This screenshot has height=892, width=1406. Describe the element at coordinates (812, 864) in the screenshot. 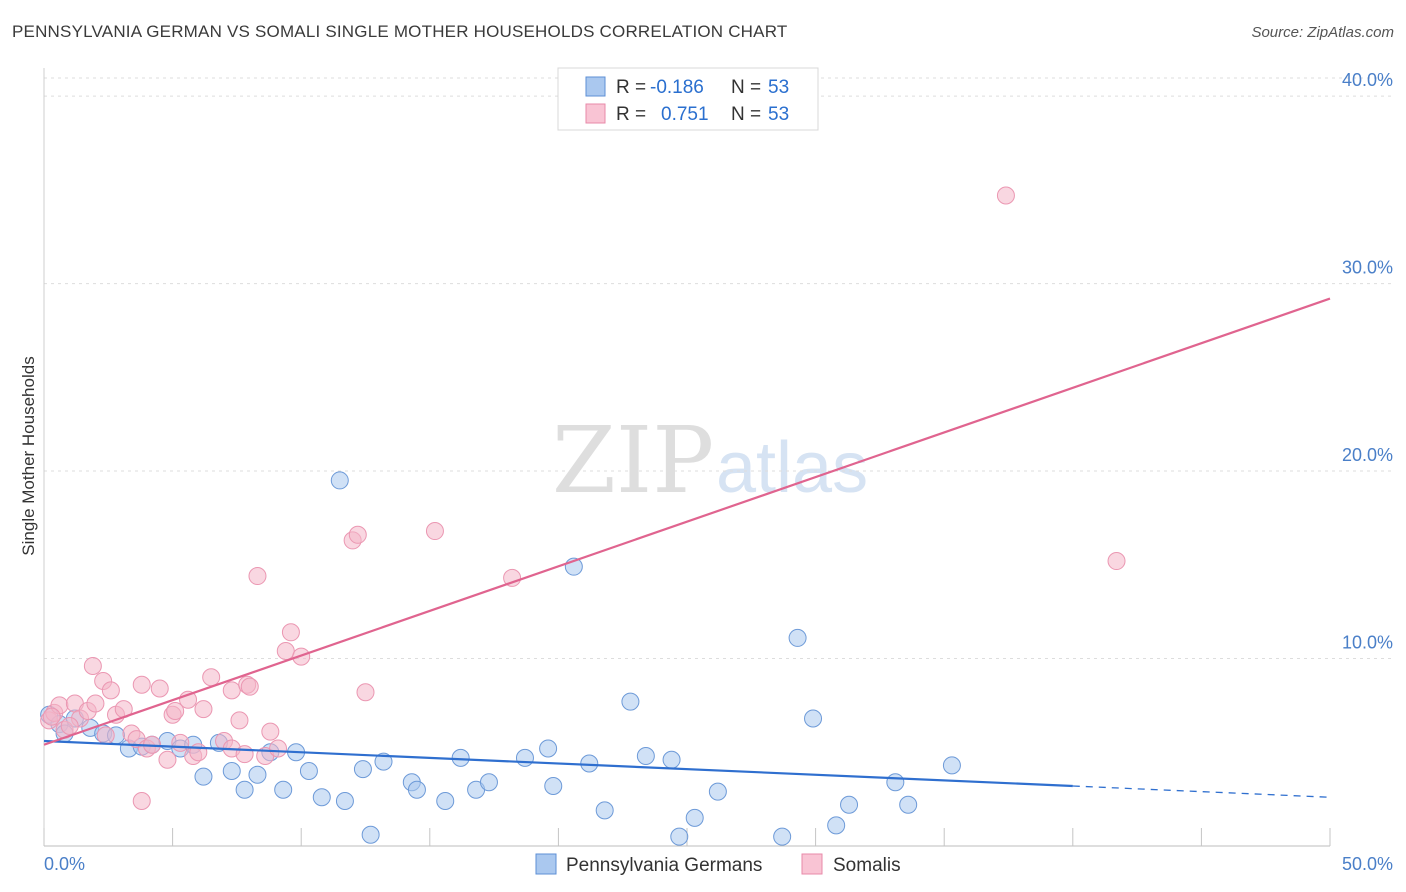

I see `series-legend-swatch-pink` at that location.